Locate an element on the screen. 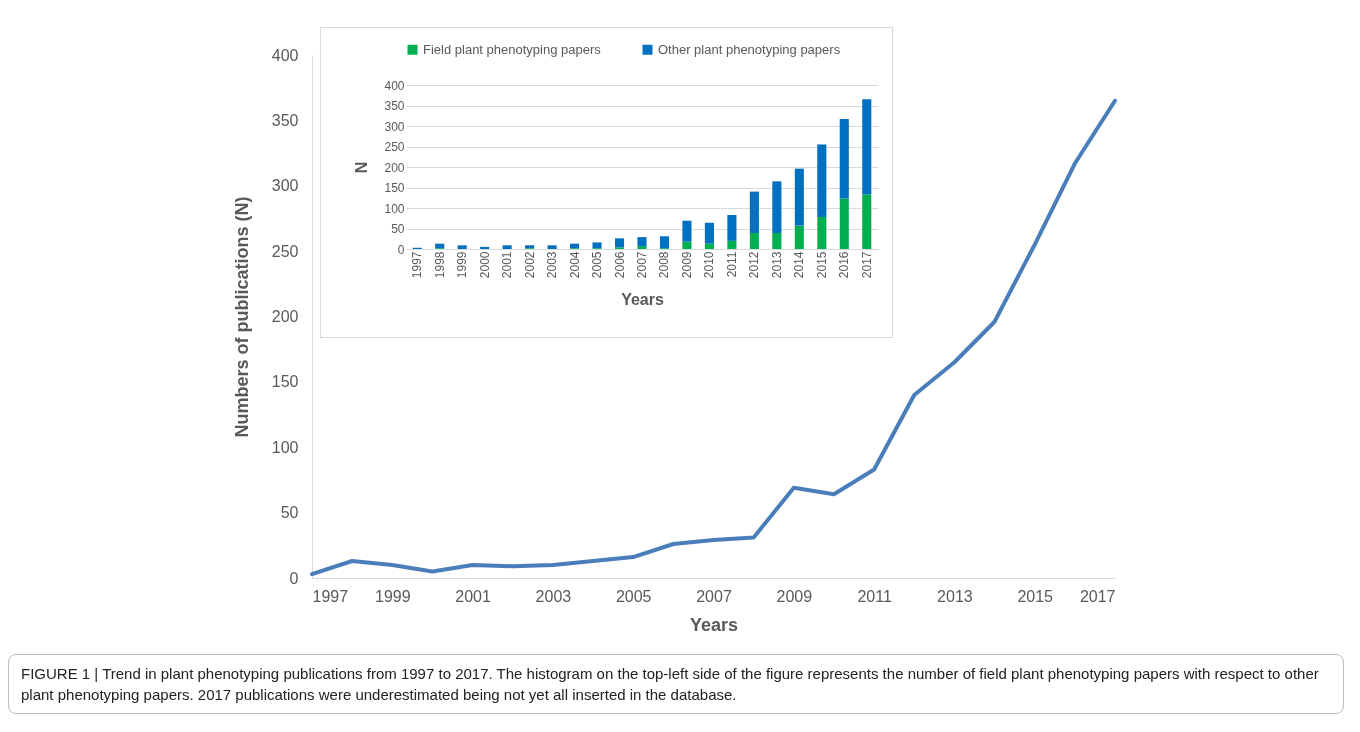 This screenshot has width=1360, height=732. x-tick-label: 2006 is located at coordinates (619, 265).